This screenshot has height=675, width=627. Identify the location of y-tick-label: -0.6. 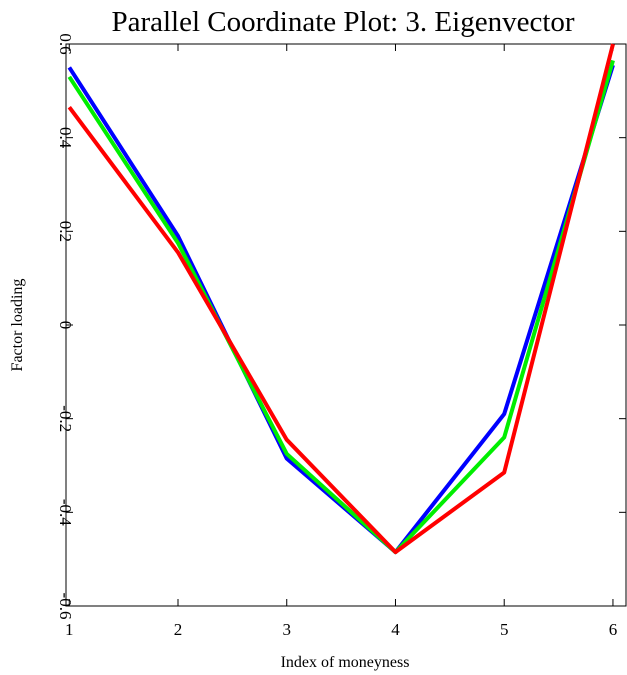
(65, 606).